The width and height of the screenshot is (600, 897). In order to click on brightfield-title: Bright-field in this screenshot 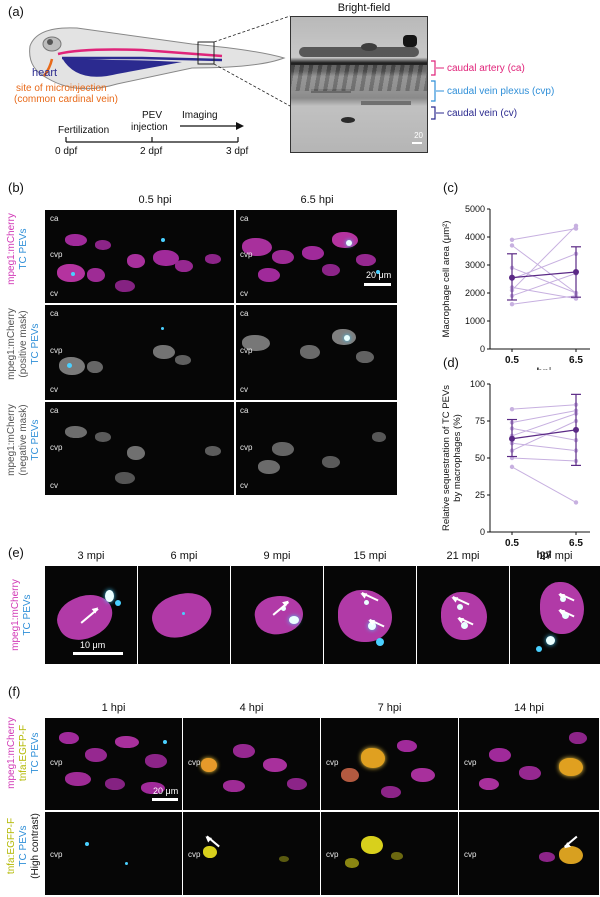, I will do `click(364, 8)`.